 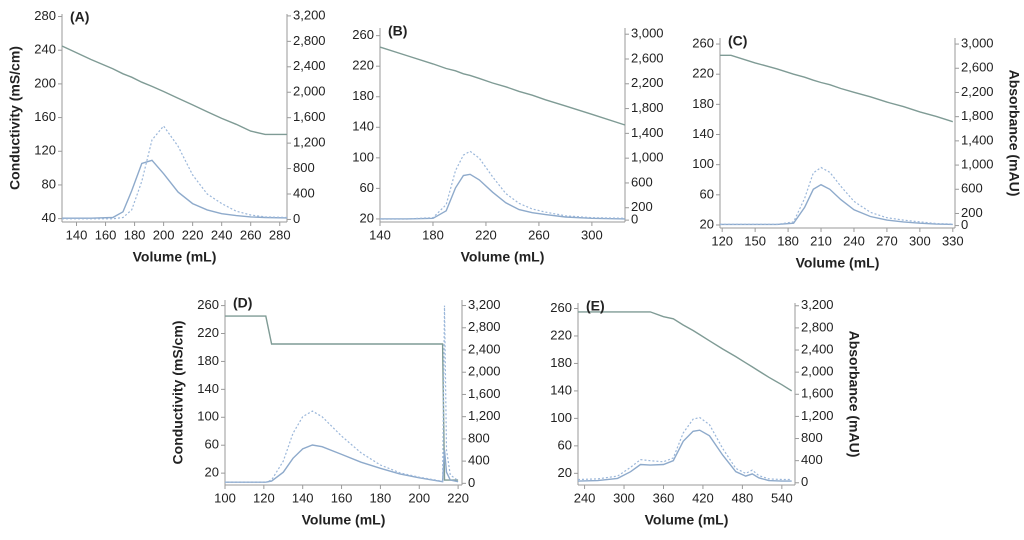 I want to click on y2-tick-label: 2,200, so click(x=977, y=91).